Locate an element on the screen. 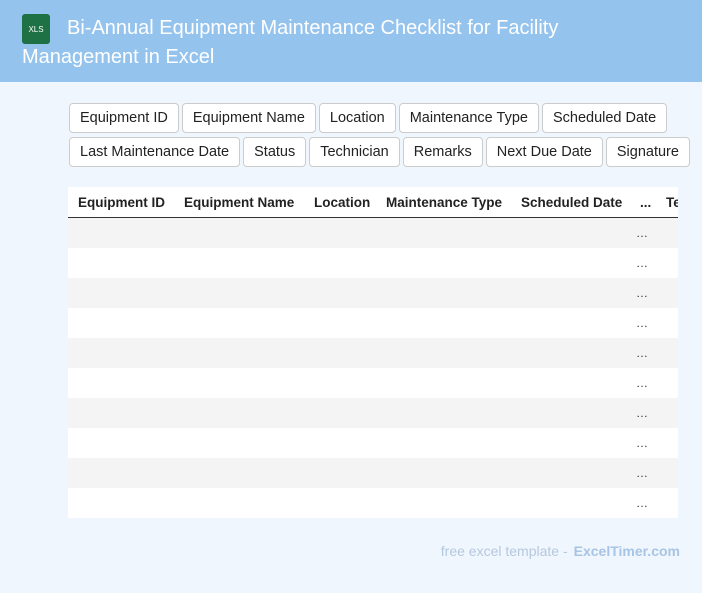 This screenshot has height=593, width=702. tag: Scheduled Date is located at coordinates (604, 118).